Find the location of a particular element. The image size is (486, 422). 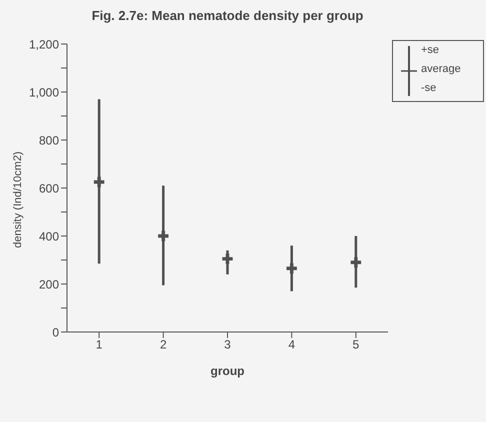

y-tick-label: 200 is located at coordinates (49, 284).